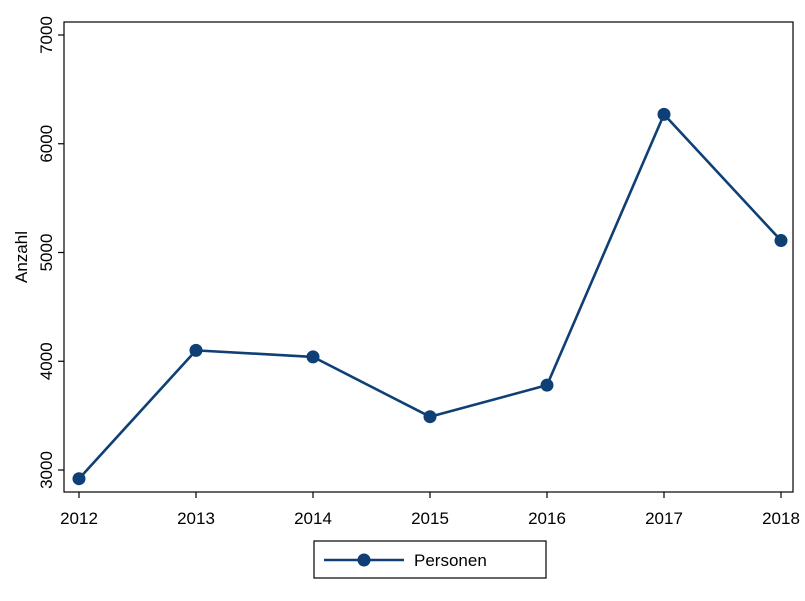 This screenshot has width=805, height=601. I want to click on x-tick-label: 2013, so click(196, 518).